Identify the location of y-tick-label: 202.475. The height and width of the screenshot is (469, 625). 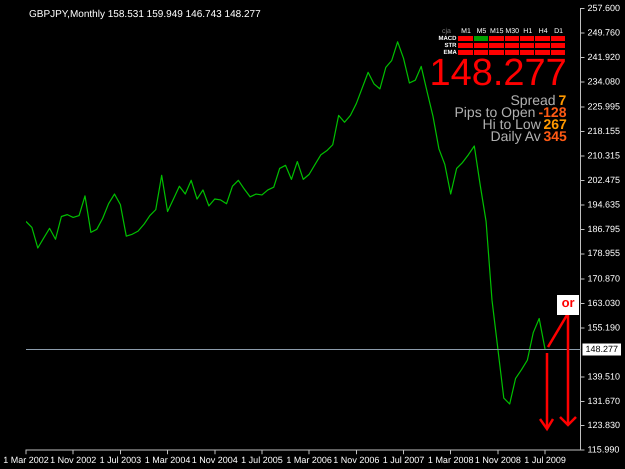
(603, 179).